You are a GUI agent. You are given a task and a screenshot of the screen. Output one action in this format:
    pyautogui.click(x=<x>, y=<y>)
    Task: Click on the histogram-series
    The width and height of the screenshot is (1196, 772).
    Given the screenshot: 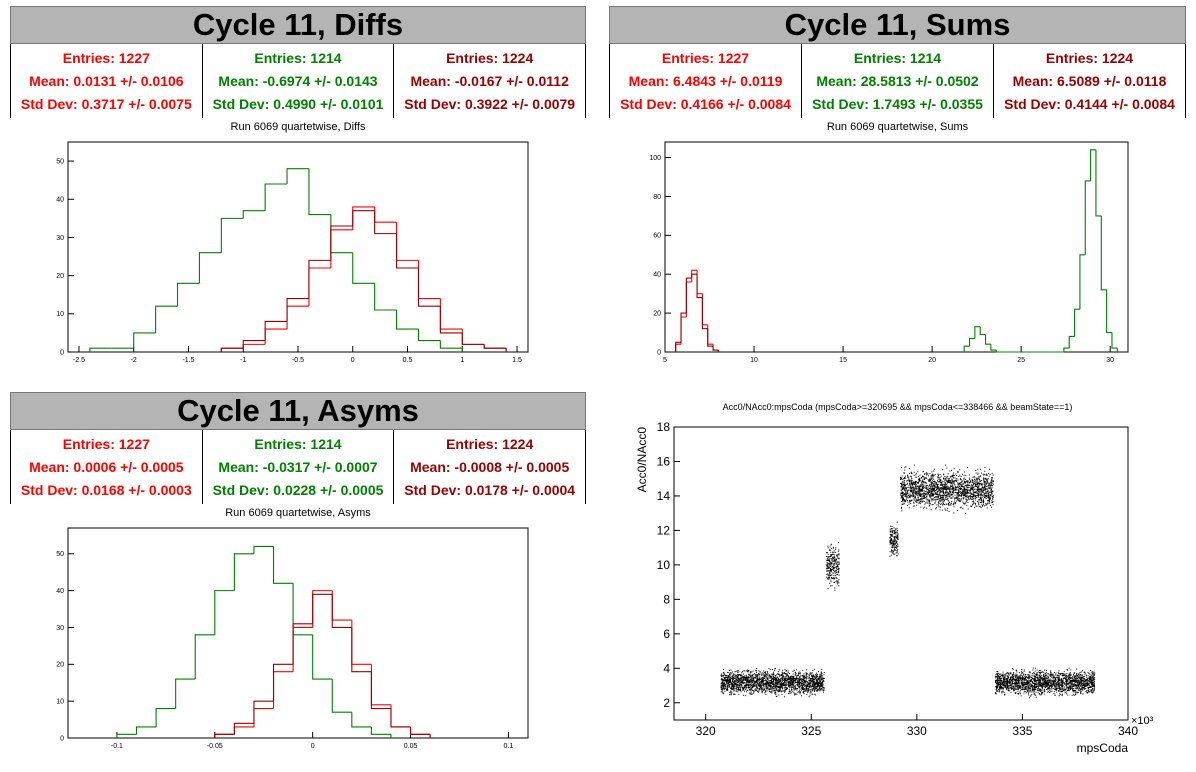 What is the action you would take?
    pyautogui.click(x=697, y=312)
    